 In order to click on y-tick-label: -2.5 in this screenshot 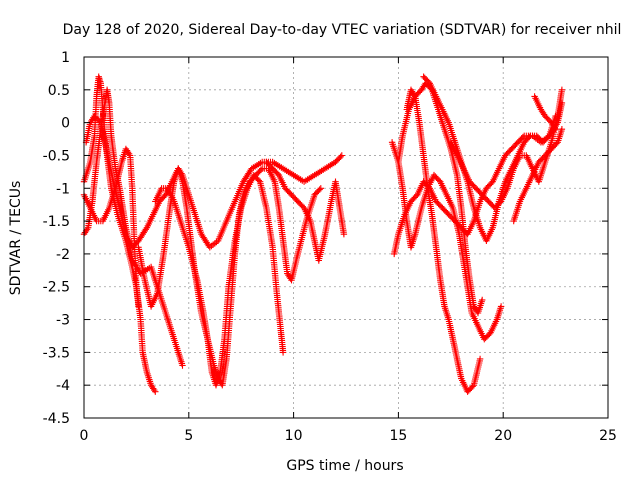, I will do `click(56, 288)`.